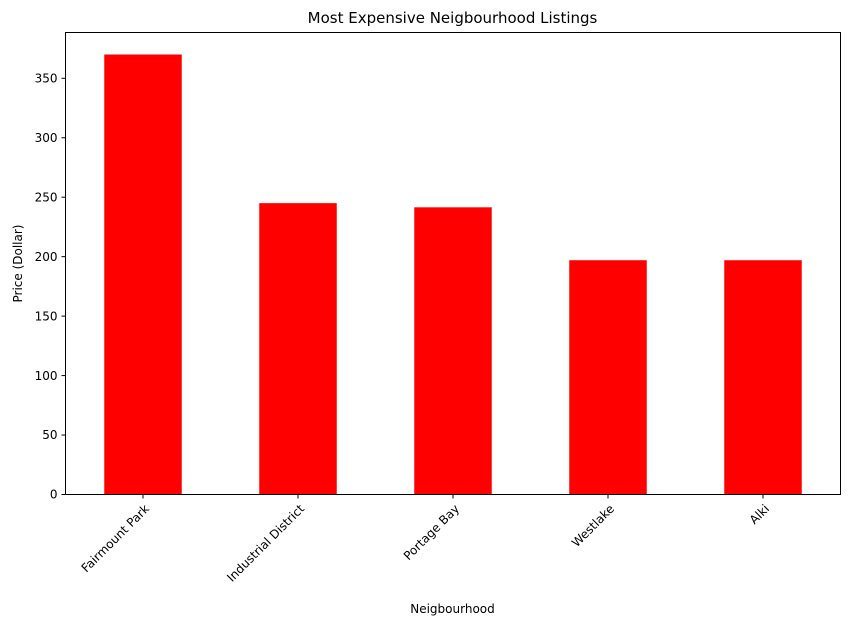  Describe the element at coordinates (46, 197) in the screenshot. I see `y-tick-label: 250` at that location.